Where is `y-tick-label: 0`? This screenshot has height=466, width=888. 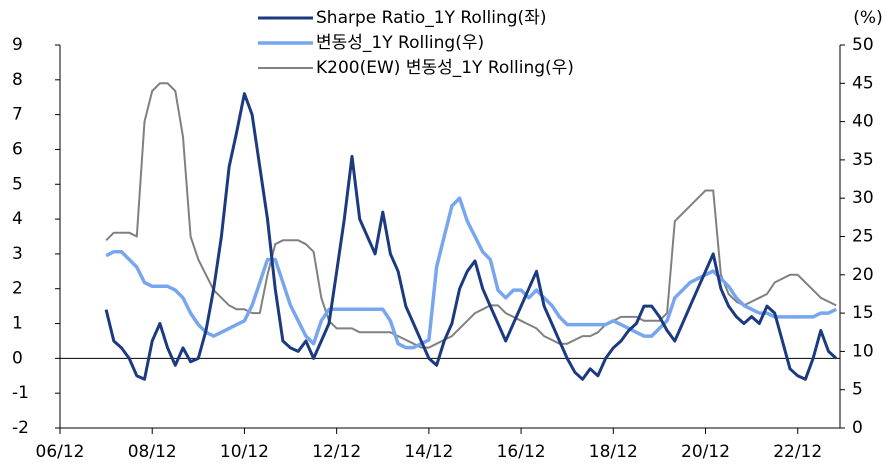 y-tick-label: 0 is located at coordinates (17, 358).